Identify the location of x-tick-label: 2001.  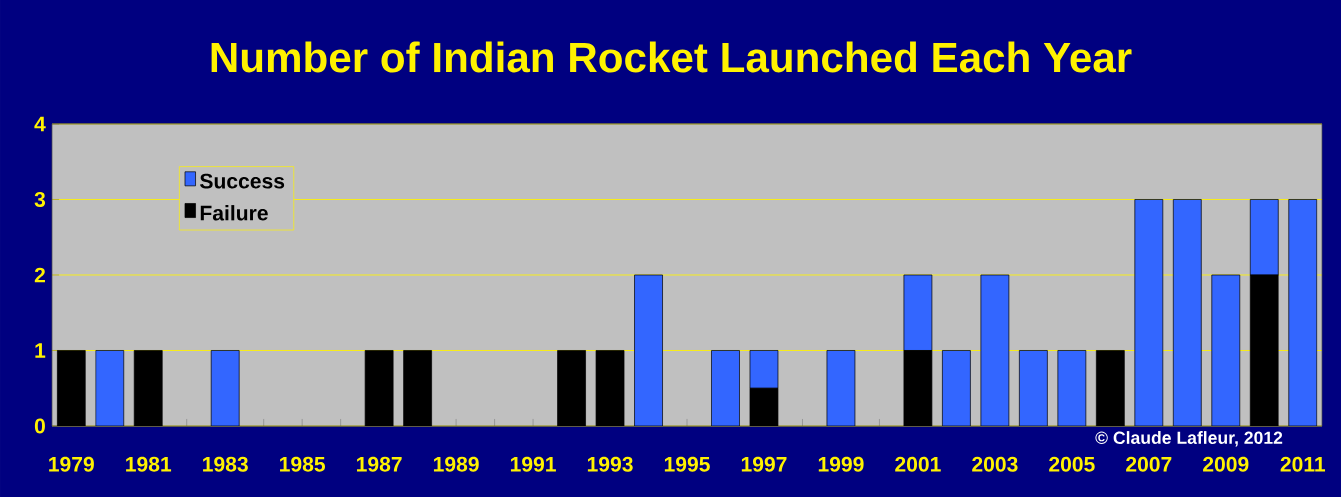
(918, 464).